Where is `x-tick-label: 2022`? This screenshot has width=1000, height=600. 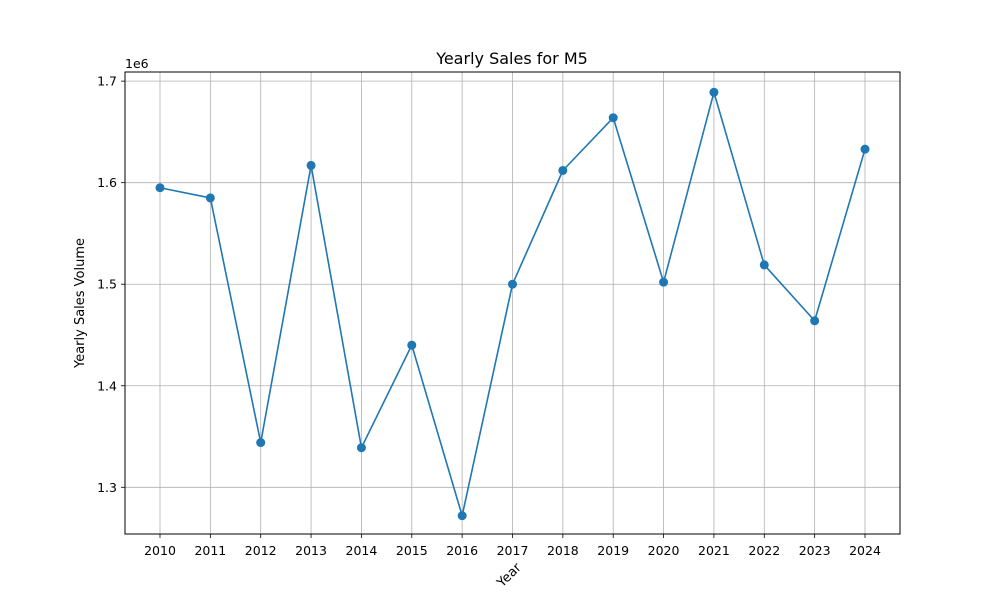
x-tick-label: 2022 is located at coordinates (764, 550).